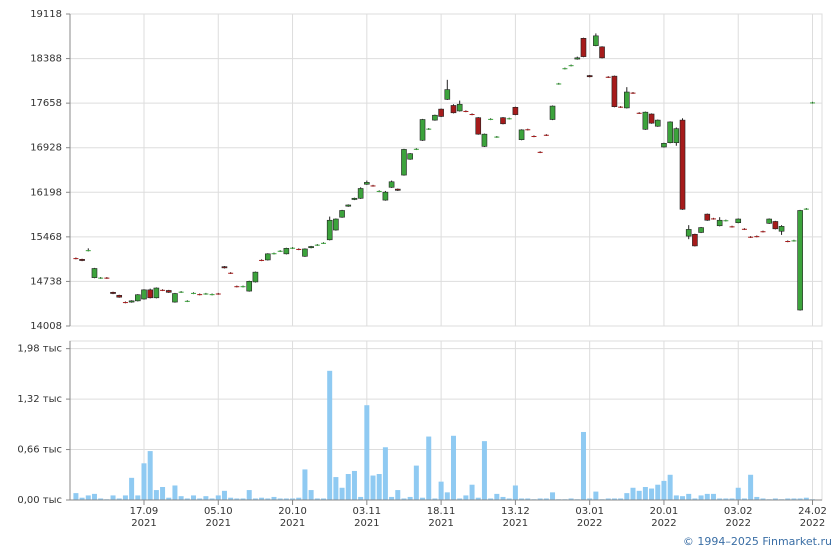 Image resolution: width=840 pixels, height=550 pixels. What do you see at coordinates (46, 59) in the screenshot?
I see `y-tick-label: 18388` at bounding box center [46, 59].